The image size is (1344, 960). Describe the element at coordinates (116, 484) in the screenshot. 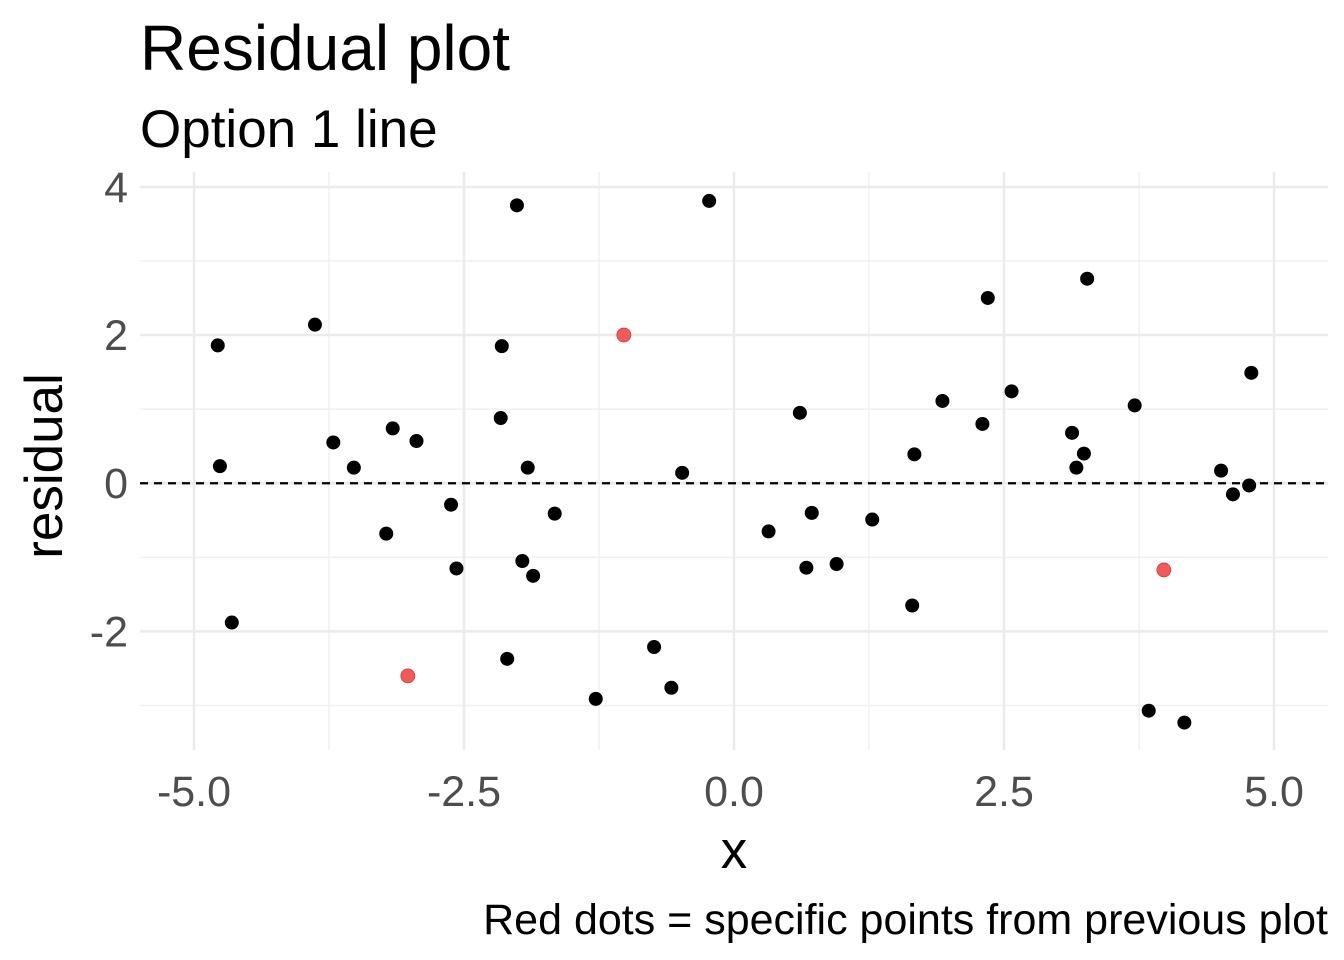

I see `y-tick-label: 0` at that location.